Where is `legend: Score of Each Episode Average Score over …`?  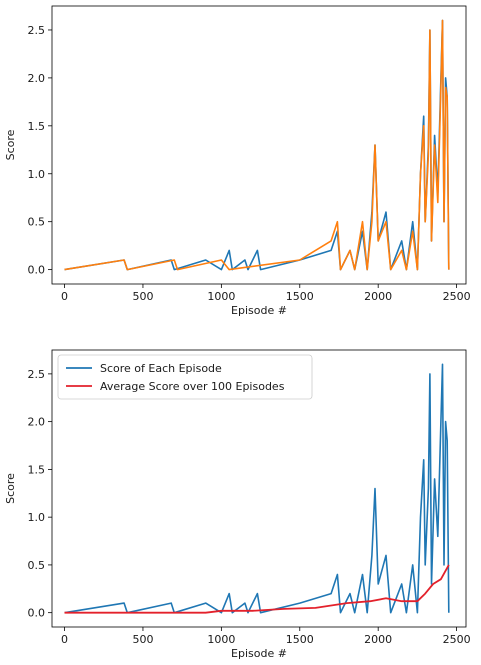
legend: Score of Each Episode Average Score over … is located at coordinates (185, 377).